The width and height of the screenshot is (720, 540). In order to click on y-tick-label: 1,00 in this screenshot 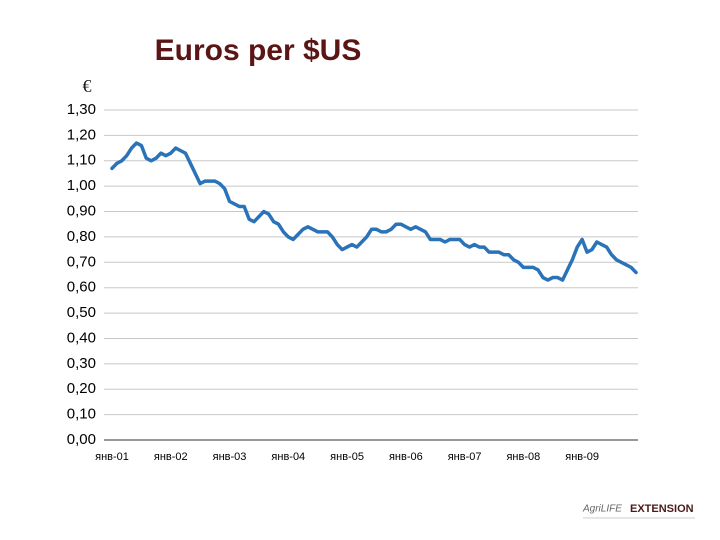, I will do `click(81, 185)`.